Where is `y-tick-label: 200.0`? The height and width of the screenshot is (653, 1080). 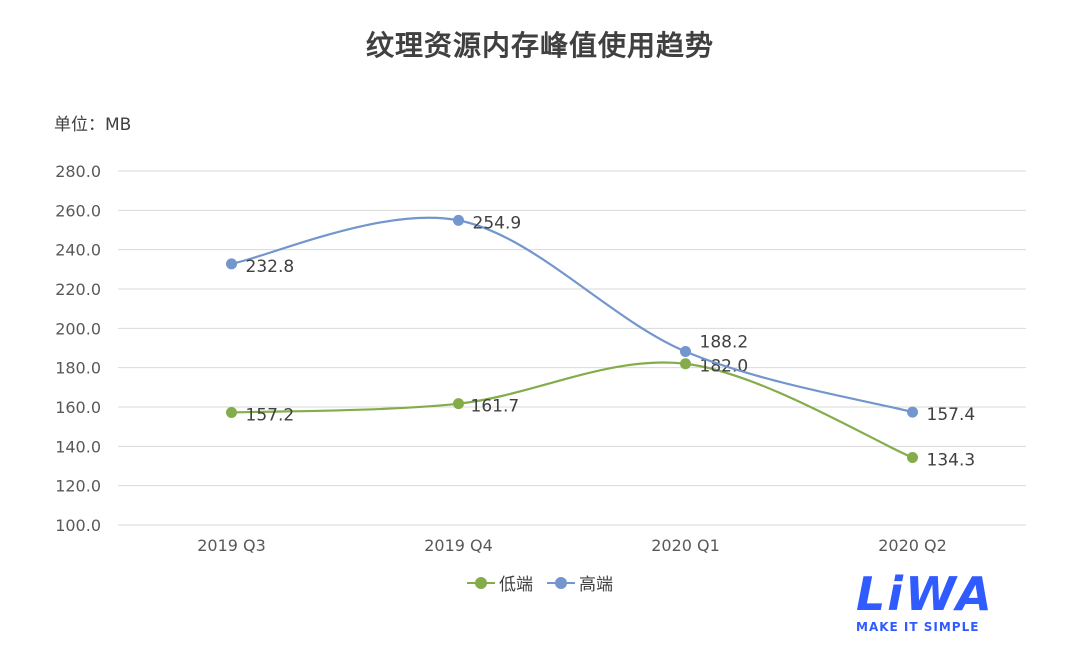 y-tick-label: 200.0 is located at coordinates (78, 328).